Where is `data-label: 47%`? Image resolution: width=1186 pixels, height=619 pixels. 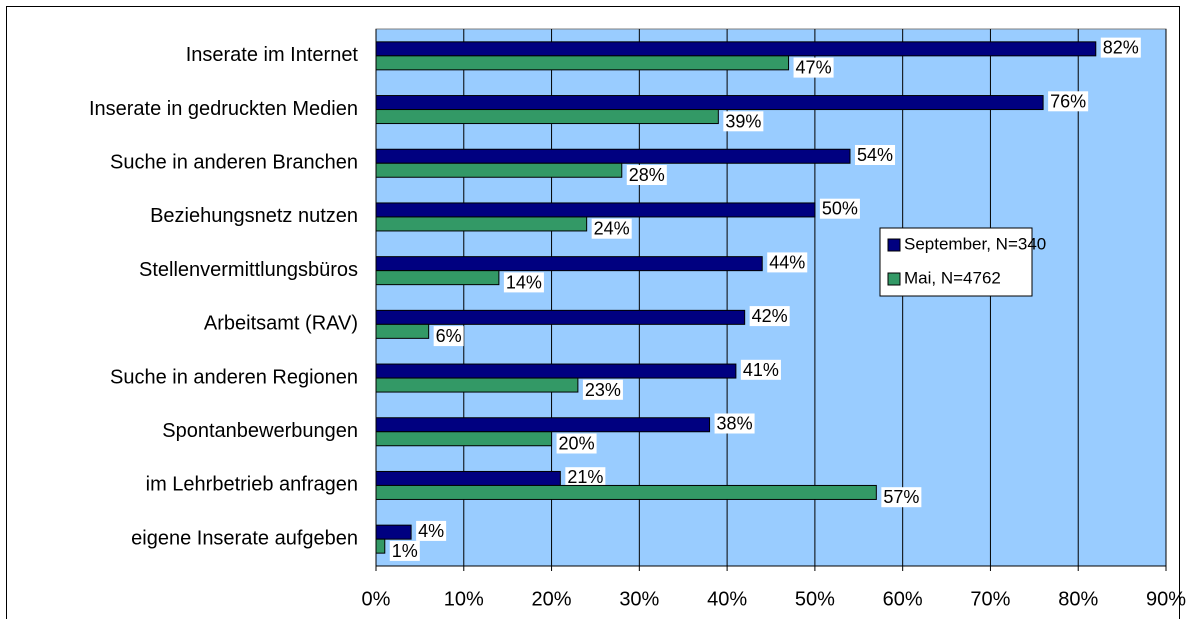 data-label: 47% is located at coordinates (814, 68).